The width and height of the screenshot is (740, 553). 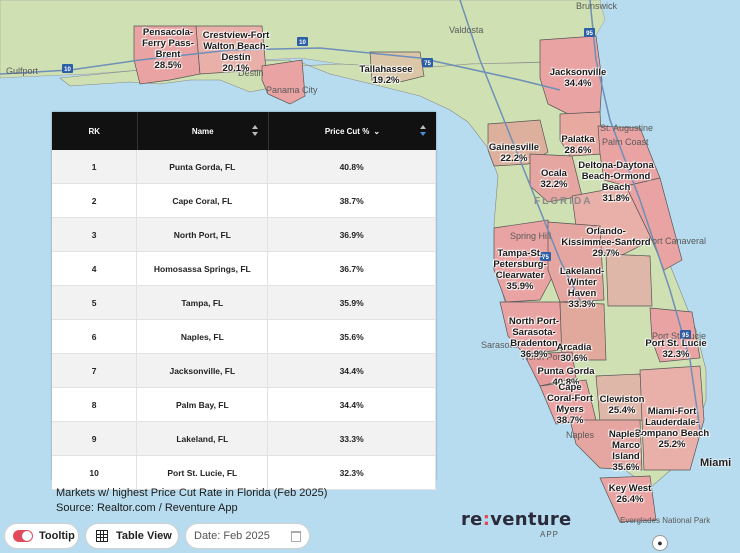 What do you see at coordinates (22, 71) in the screenshot?
I see `place-name: Gulfport` at bounding box center [22, 71].